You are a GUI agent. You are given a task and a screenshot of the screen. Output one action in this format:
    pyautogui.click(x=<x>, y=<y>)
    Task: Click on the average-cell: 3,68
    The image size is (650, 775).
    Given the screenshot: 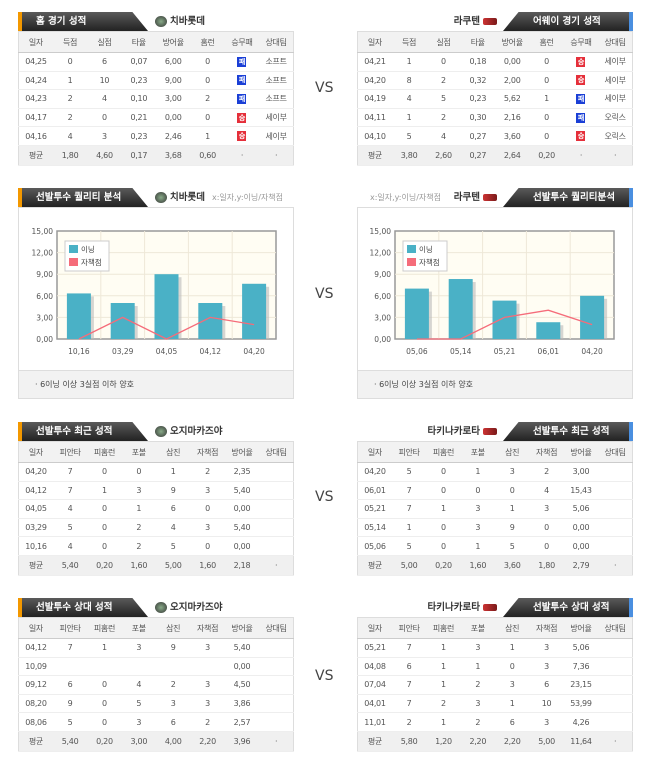 What is the action you would take?
    pyautogui.click(x=173, y=155)
    